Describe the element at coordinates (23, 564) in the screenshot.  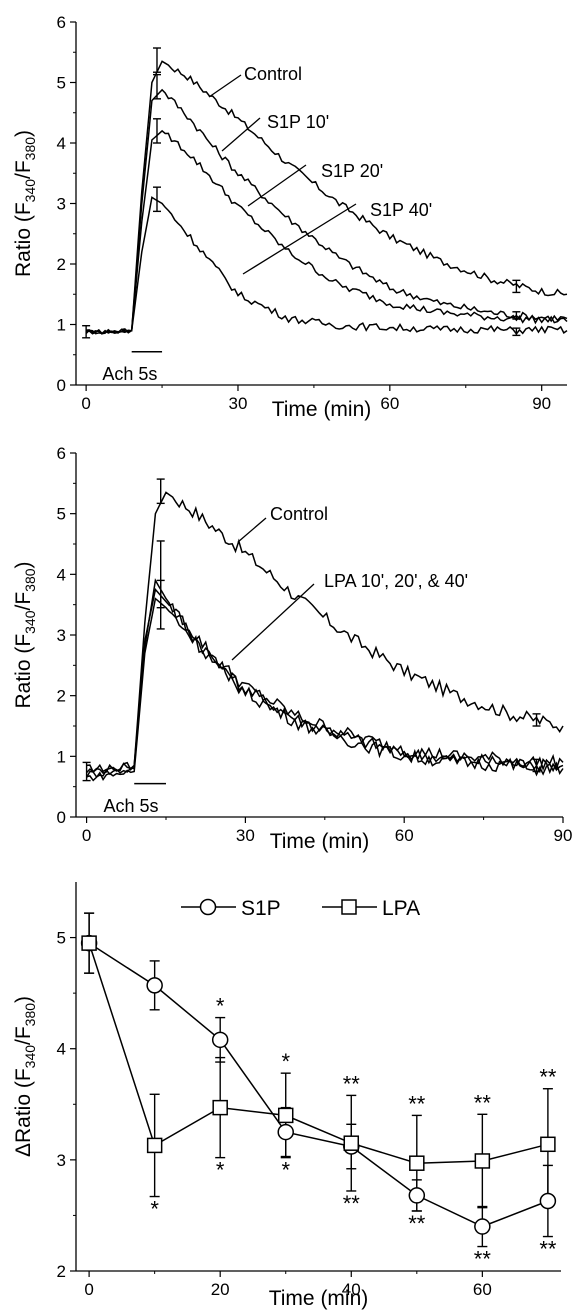
I see `p2-y-axis-title-part: )` at that location.